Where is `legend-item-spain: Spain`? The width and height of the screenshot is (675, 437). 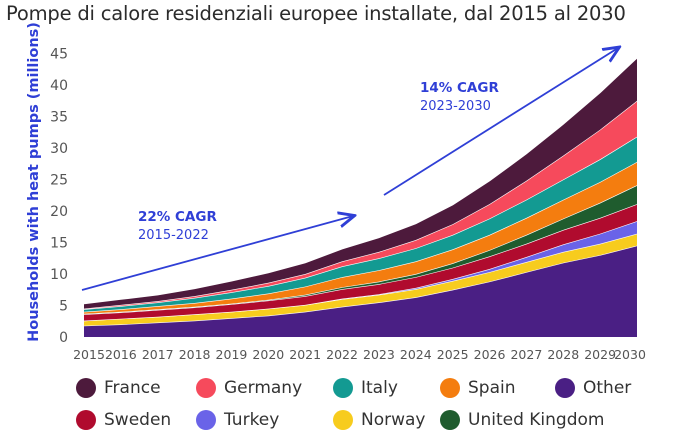
legend-item-spain: Spain is located at coordinates (478, 388).